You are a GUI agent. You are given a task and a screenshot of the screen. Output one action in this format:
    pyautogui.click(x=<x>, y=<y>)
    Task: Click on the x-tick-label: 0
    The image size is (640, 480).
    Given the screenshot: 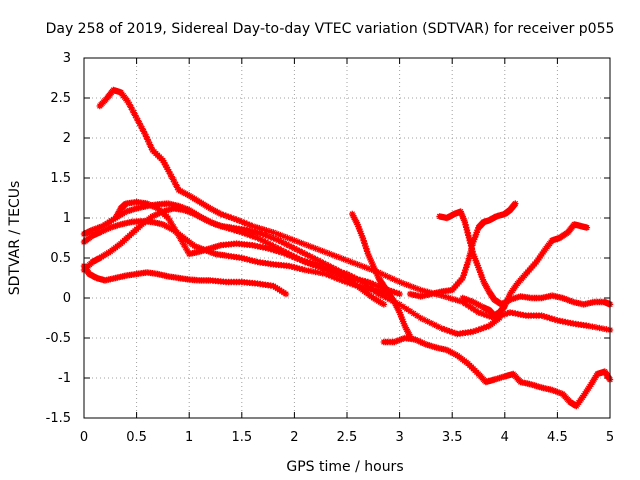 What is the action you would take?
    pyautogui.click(x=84, y=437)
    